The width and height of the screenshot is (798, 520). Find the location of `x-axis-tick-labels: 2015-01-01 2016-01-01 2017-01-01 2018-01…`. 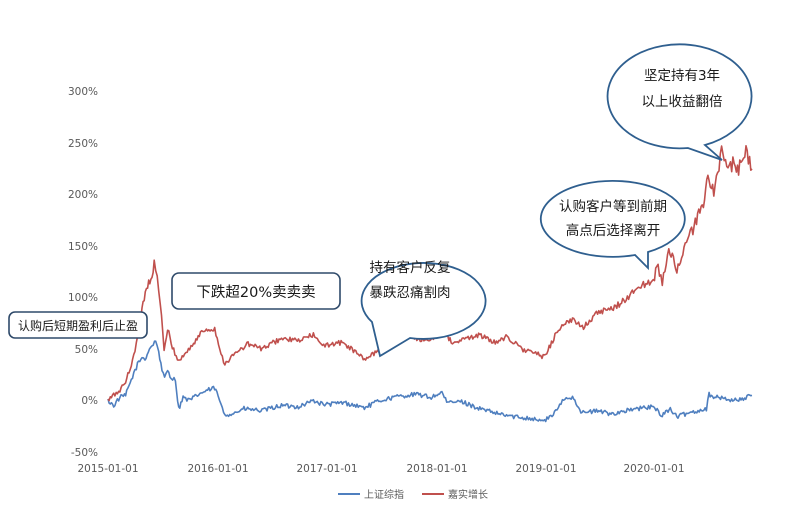

x-axis-tick-labels: 2015-01-01 2016-01-01 2017-01-01 2018-01… is located at coordinates (380, 469).